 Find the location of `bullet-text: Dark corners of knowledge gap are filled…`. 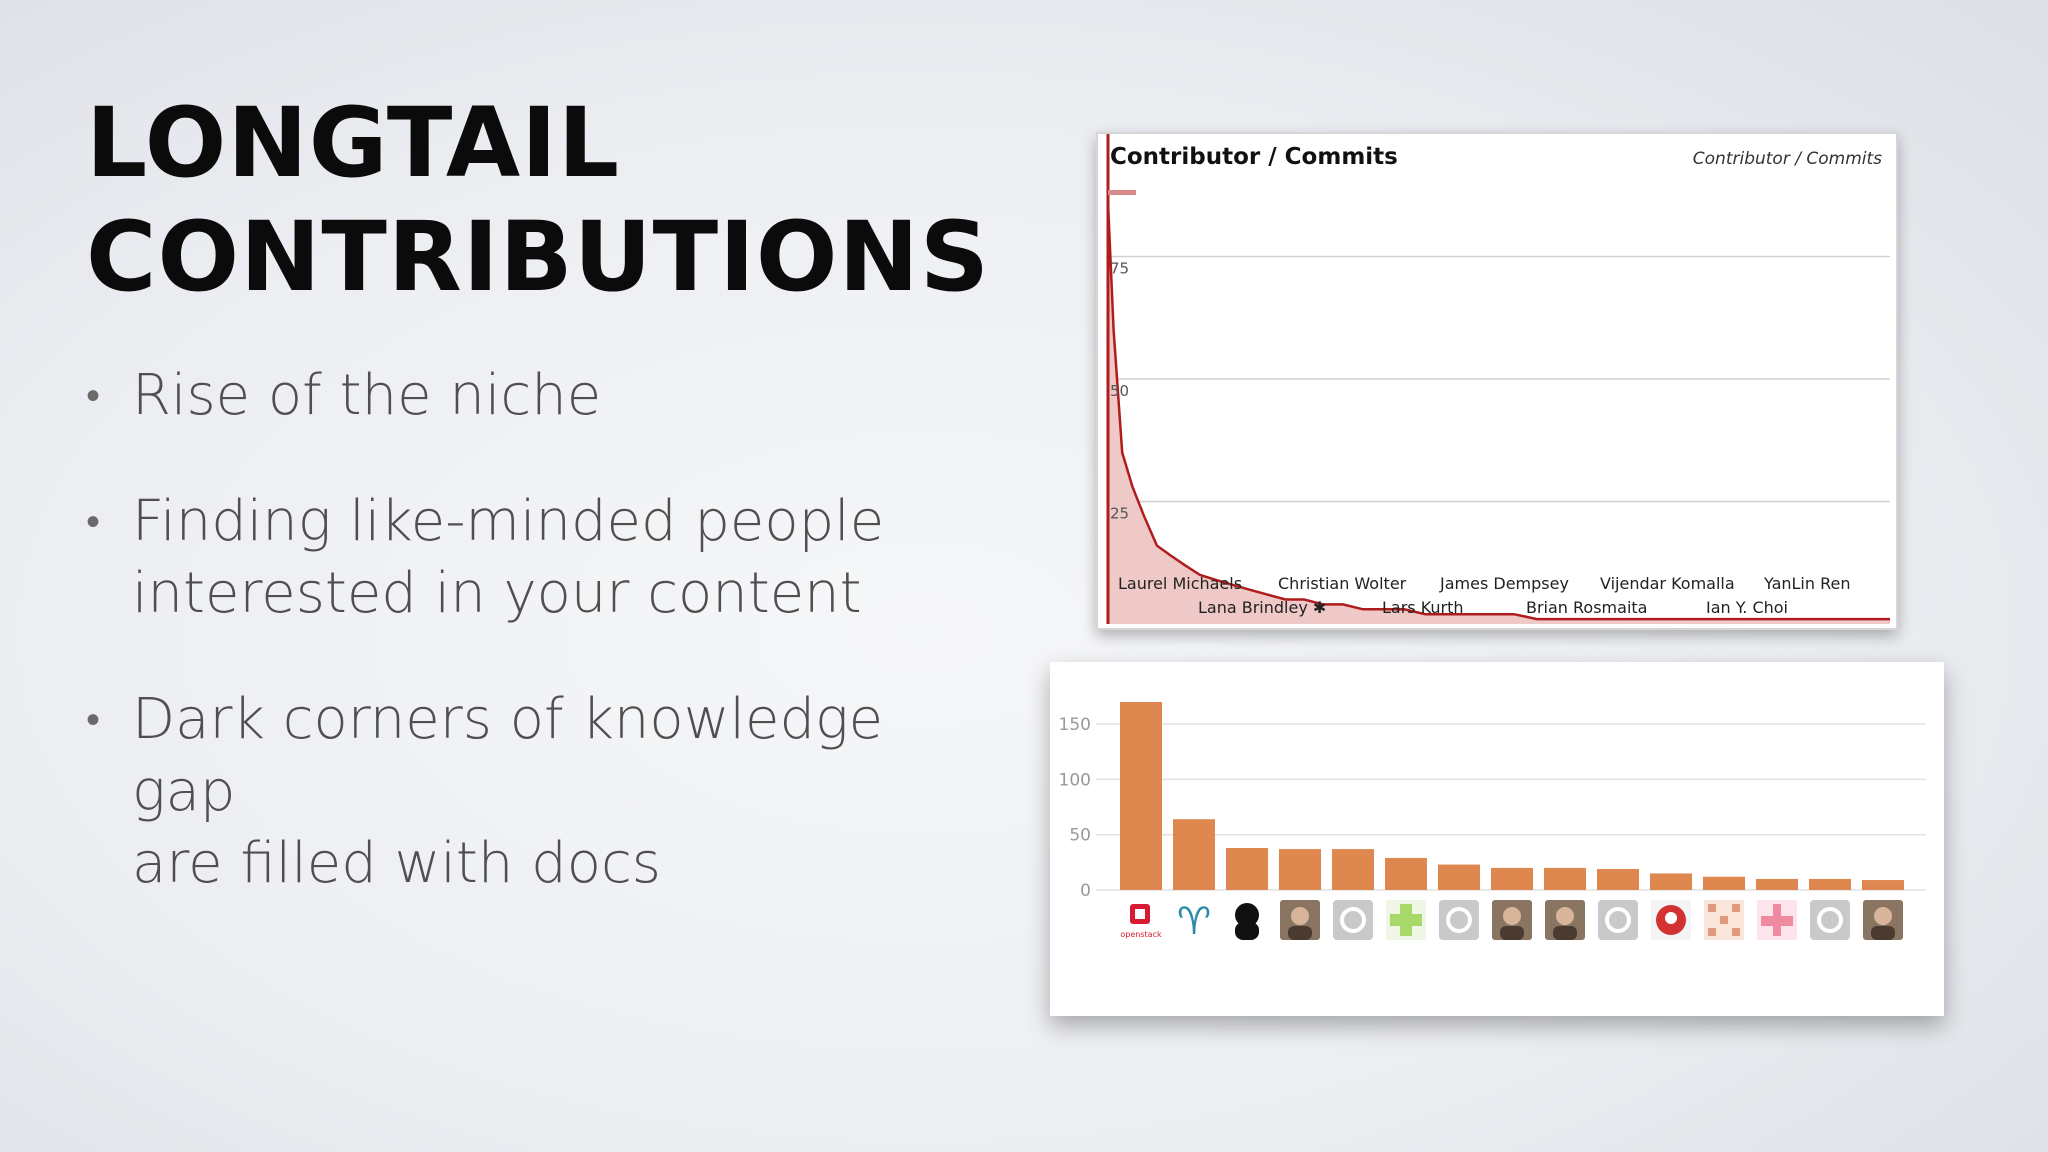

bullet-text: Dark corners of knowledge gap are filled… is located at coordinates (508, 791).